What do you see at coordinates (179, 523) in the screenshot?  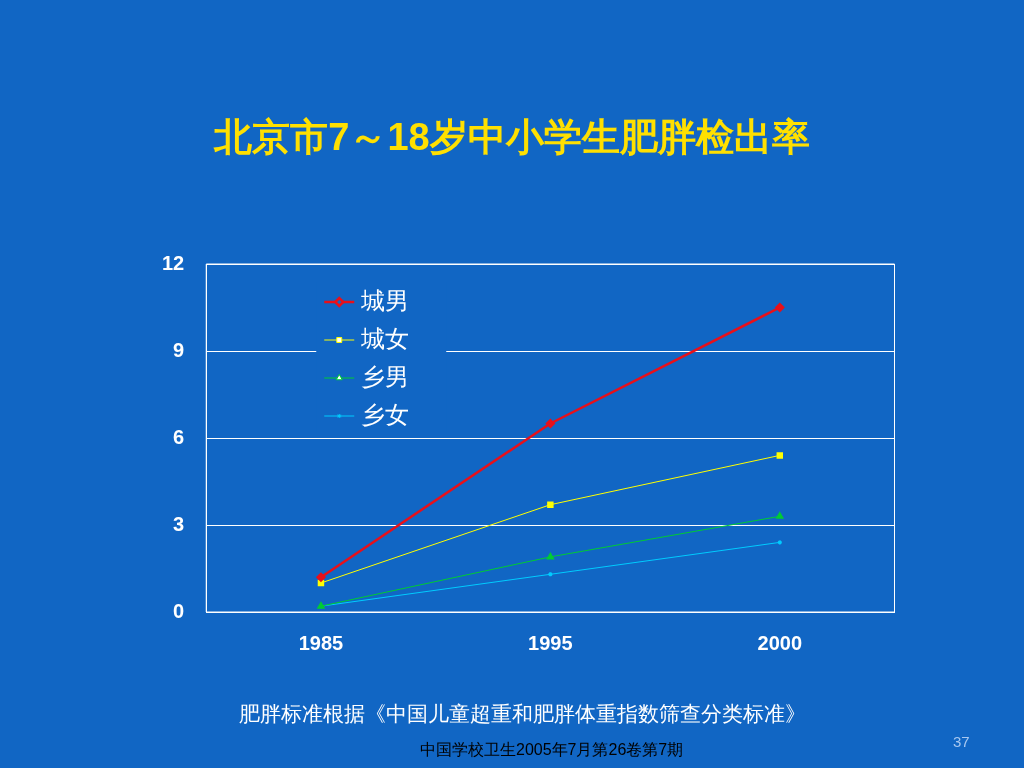 I see `y-tick-label: 3` at bounding box center [179, 523].